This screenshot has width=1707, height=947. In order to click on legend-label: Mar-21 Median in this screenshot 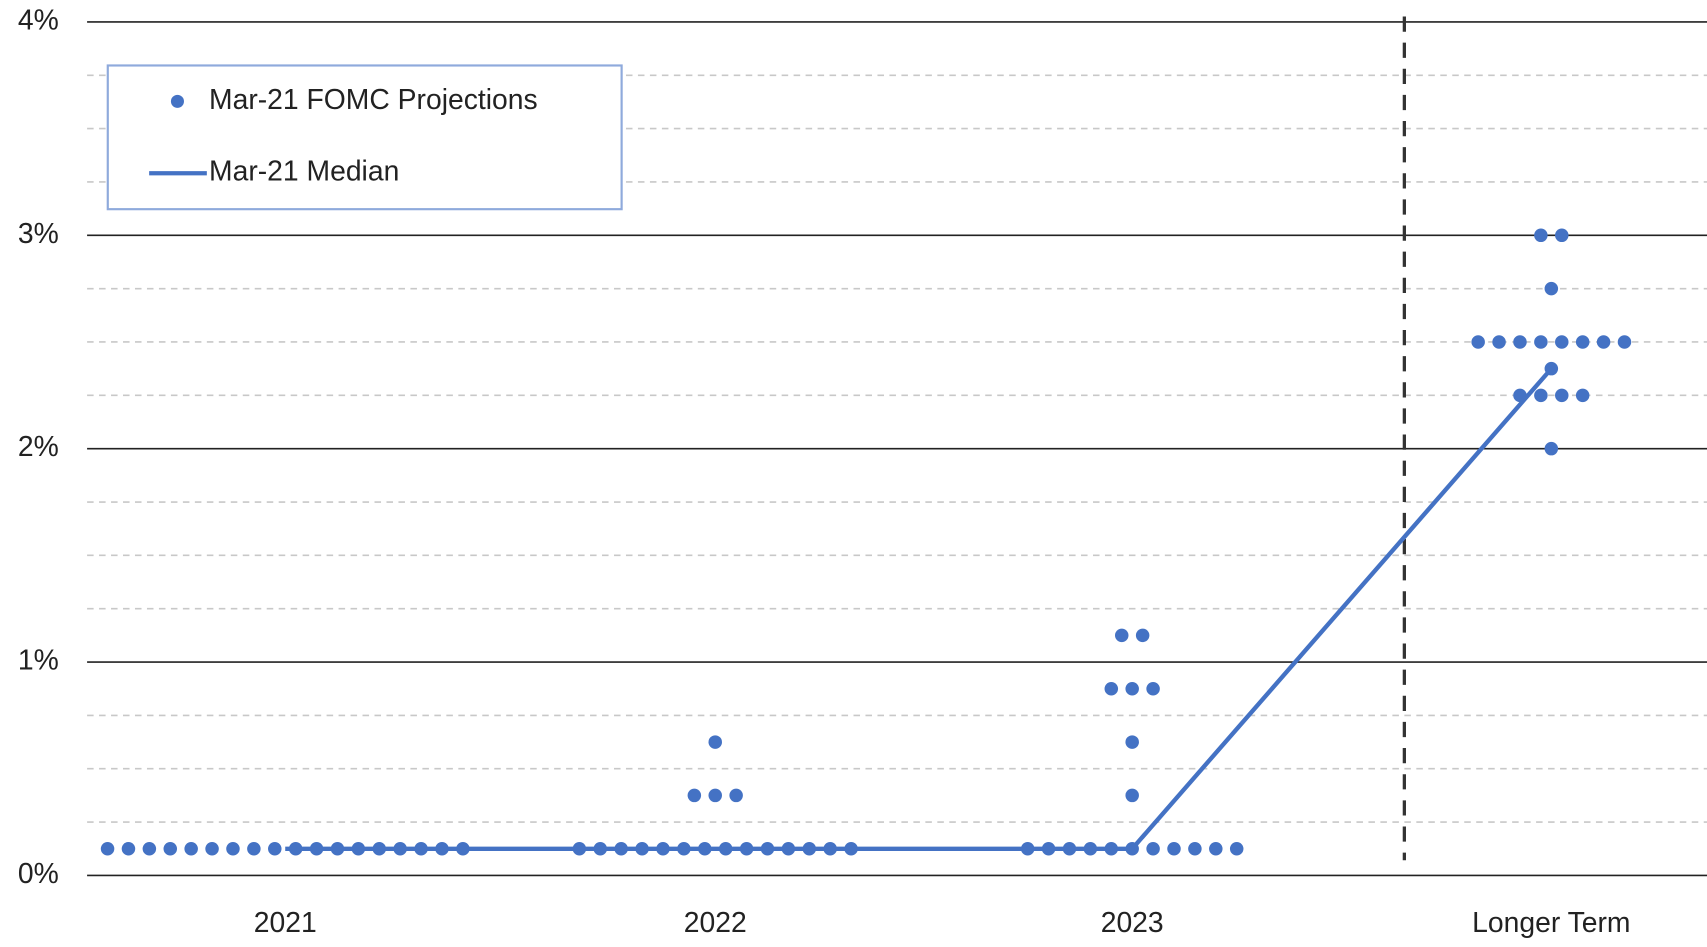, I will do `click(304, 171)`.